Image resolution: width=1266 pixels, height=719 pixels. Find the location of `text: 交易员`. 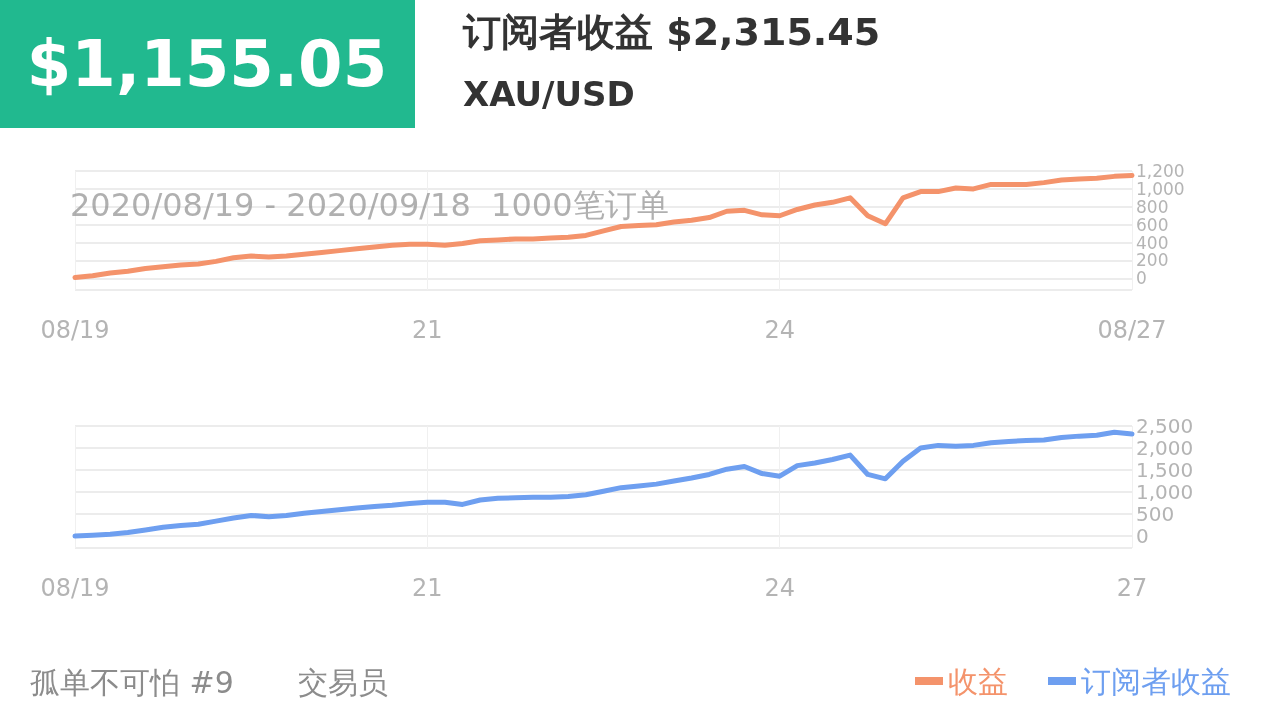

text: 交易员 is located at coordinates (343, 682).